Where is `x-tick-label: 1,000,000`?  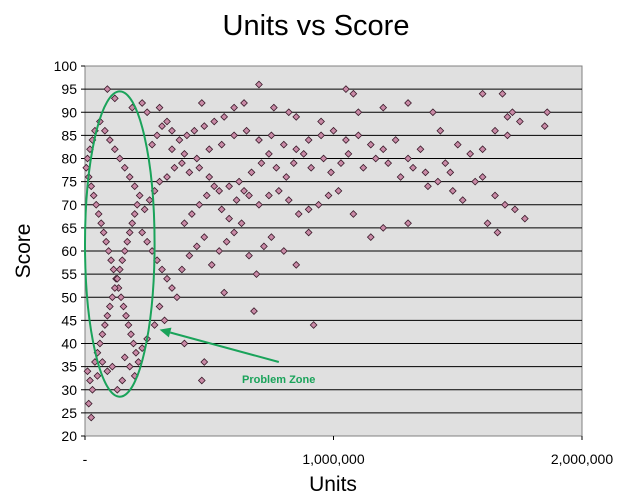 x-tick-label: 1,000,000 is located at coordinates (333, 459).